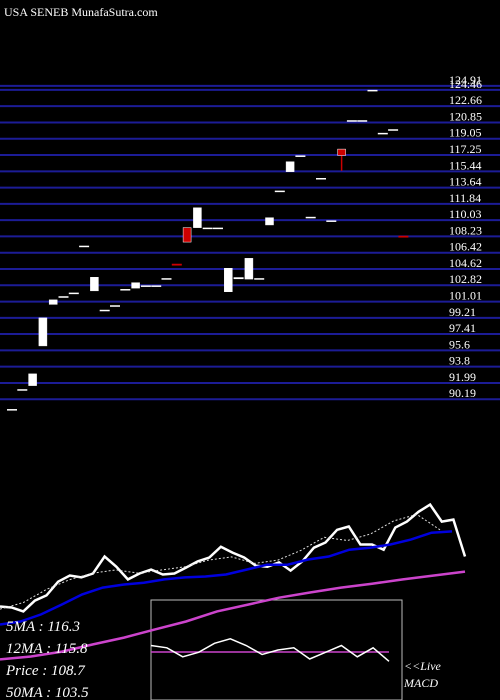 This screenshot has height=700, width=500. Describe the element at coordinates (459, 361) in the screenshot. I see `y-tick-label: 93.8` at that location.